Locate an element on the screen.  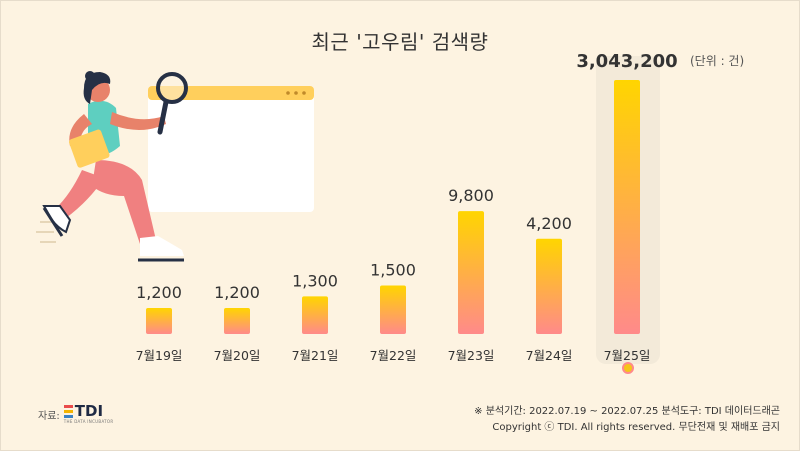
browser-titlebar-illustration is located at coordinates (231, 93).